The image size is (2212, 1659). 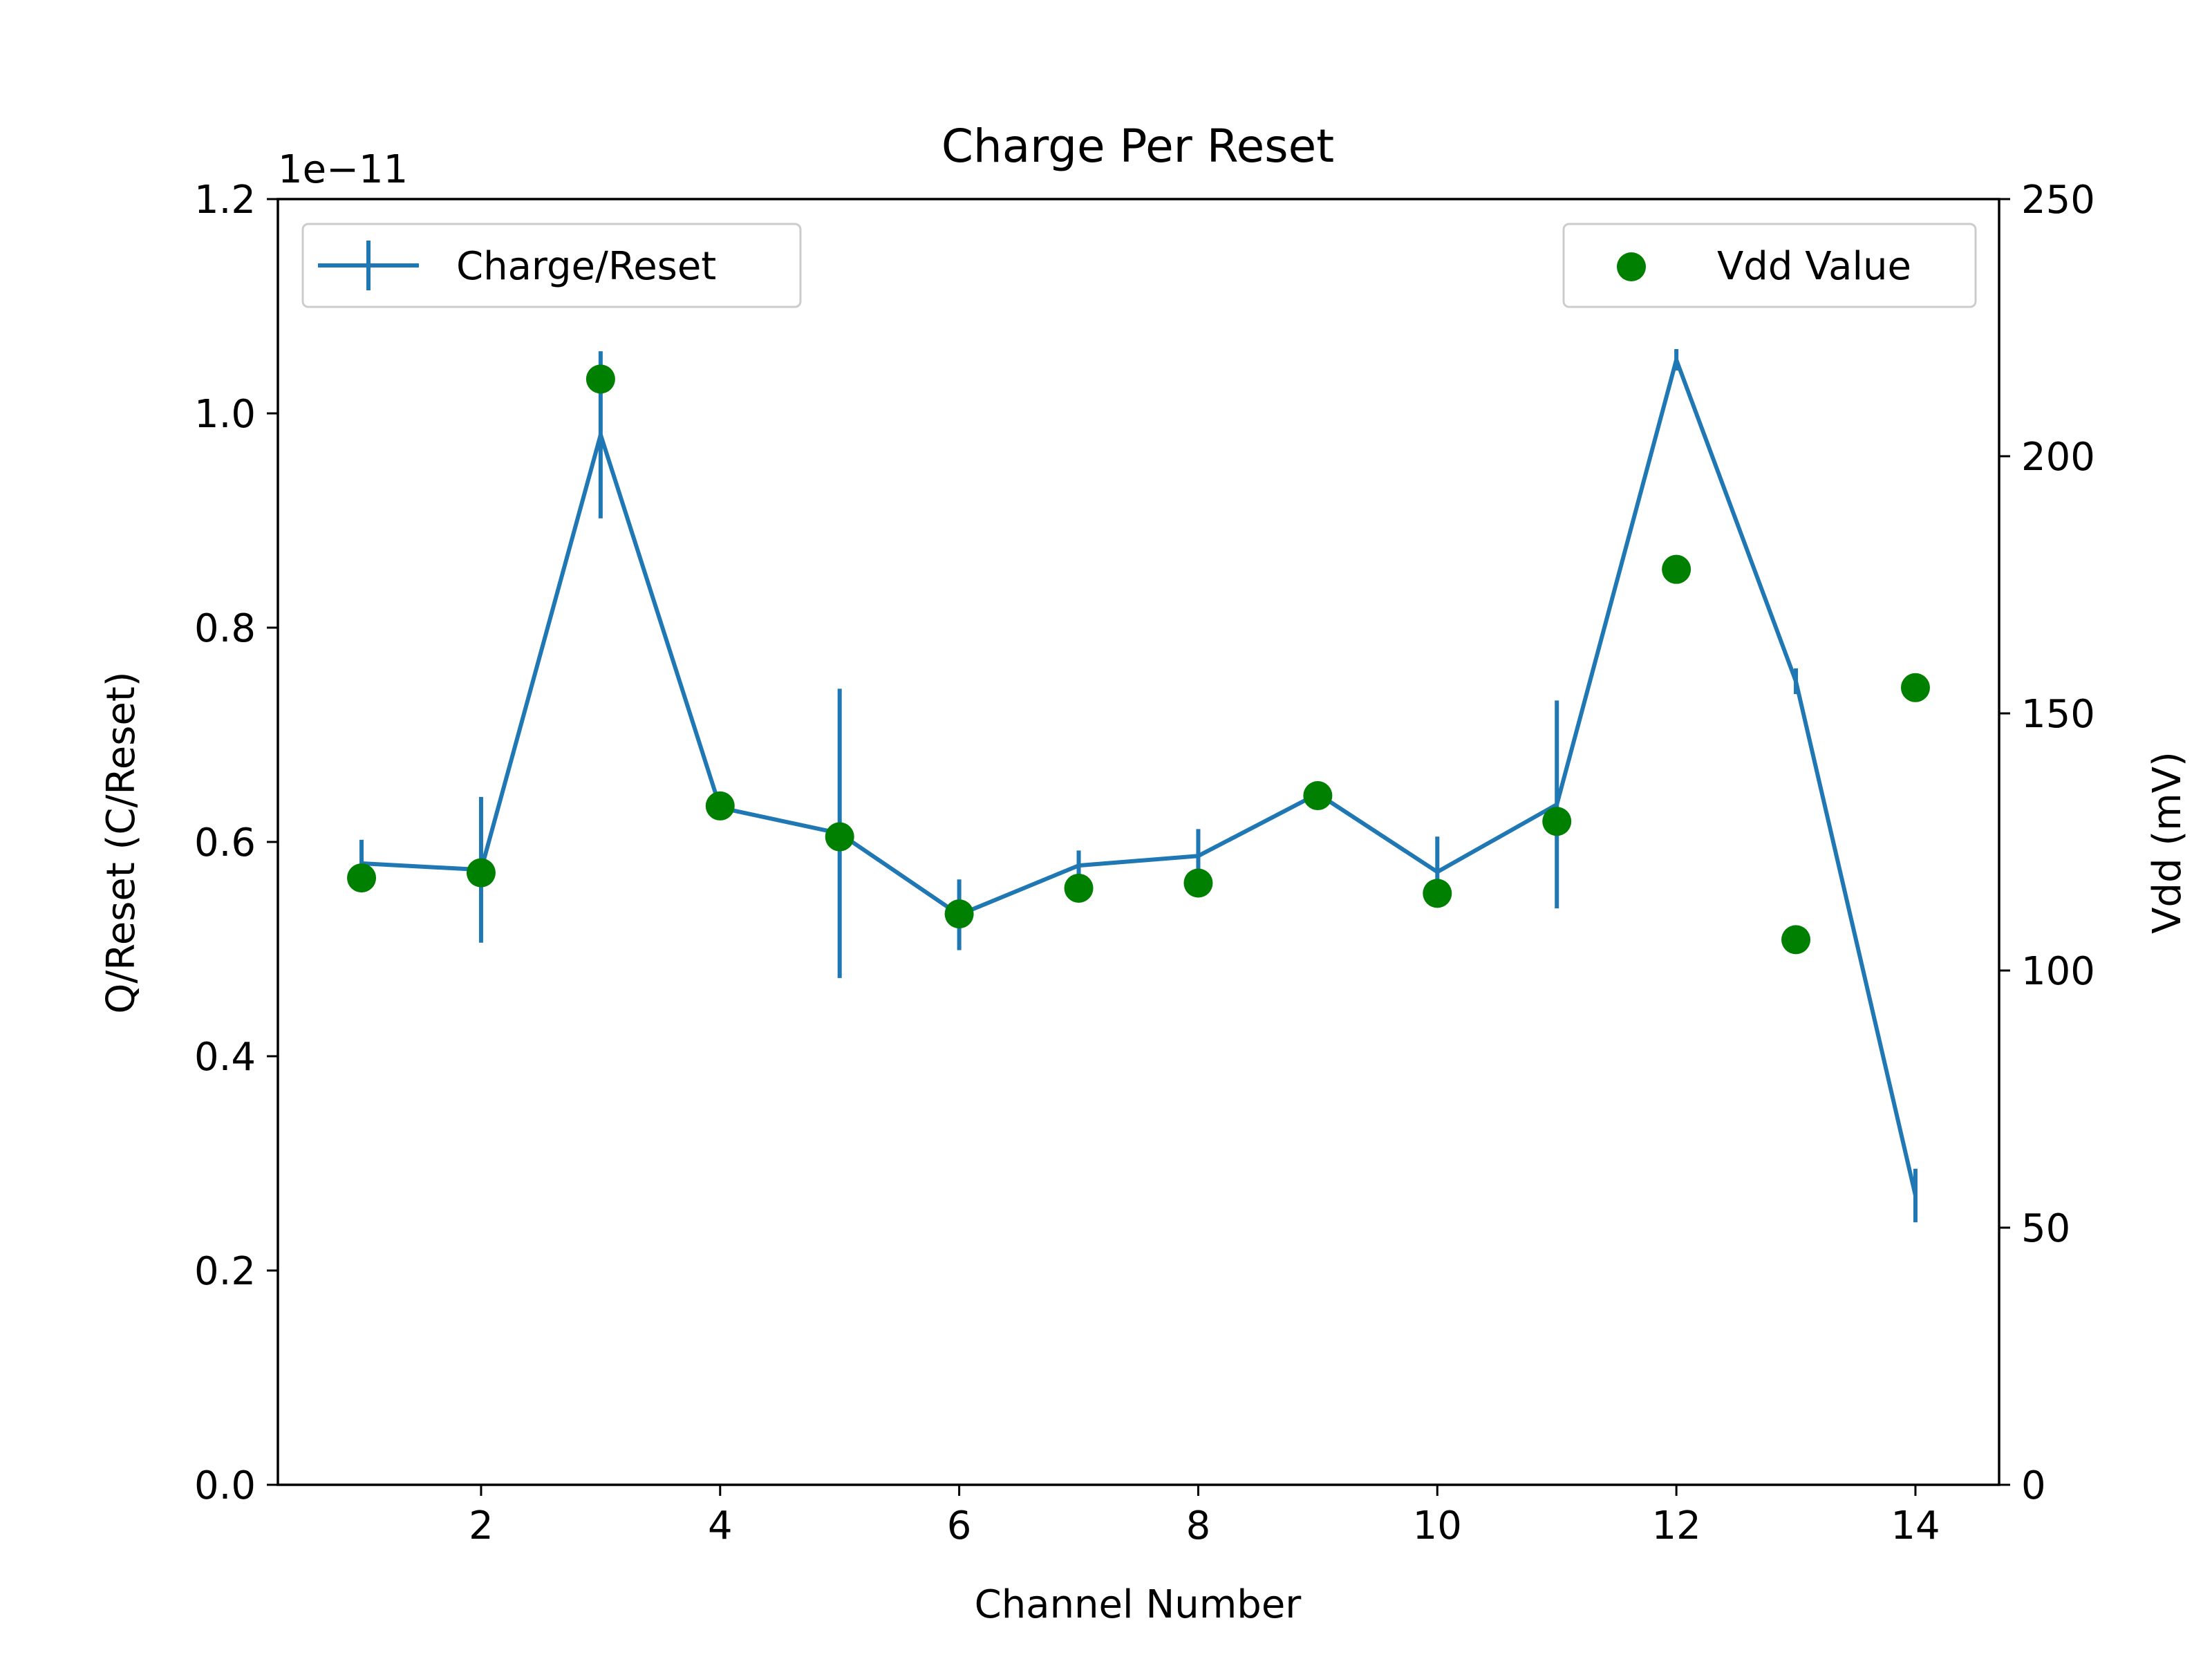 I want to click on x-tick-label: 12, so click(x=1675, y=1525).